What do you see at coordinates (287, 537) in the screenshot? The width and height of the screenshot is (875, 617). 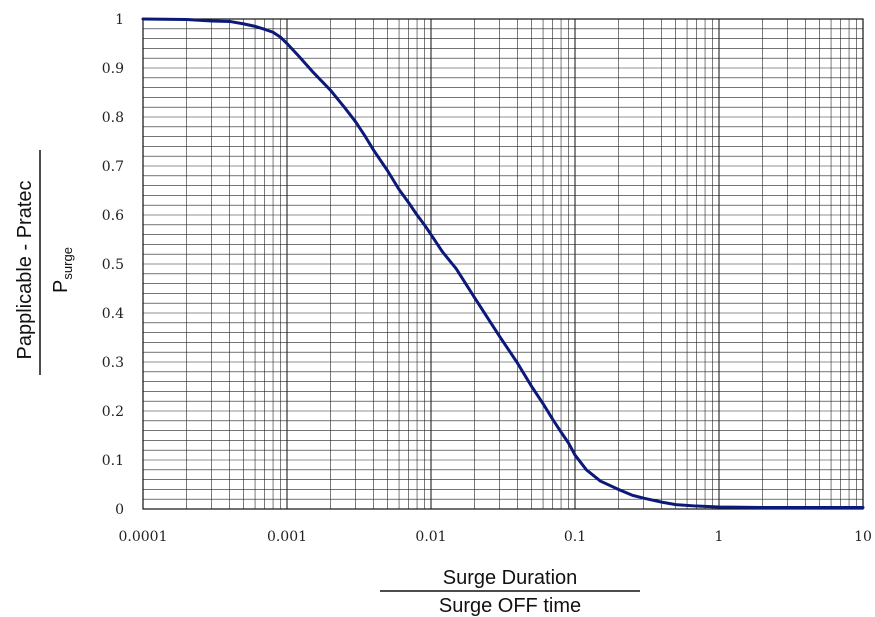 I see `x-tick-label: 0.001` at bounding box center [287, 537].